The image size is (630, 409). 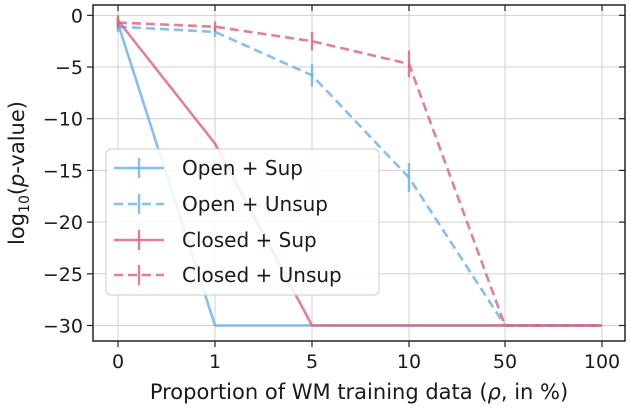 I want to click on x-tick-label: 5, so click(x=312, y=362).